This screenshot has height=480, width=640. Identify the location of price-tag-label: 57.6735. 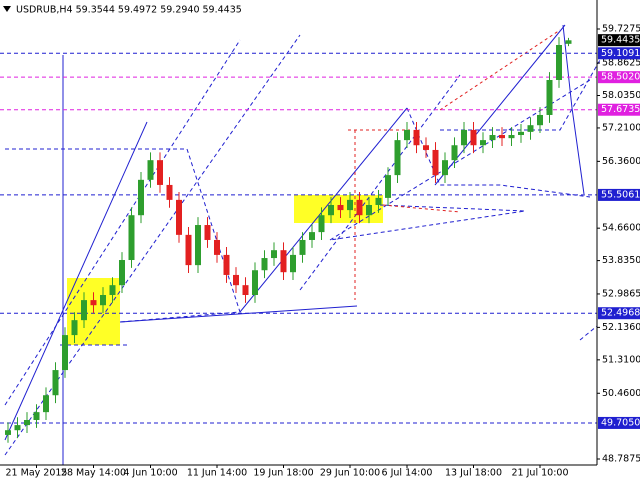
(620, 109).